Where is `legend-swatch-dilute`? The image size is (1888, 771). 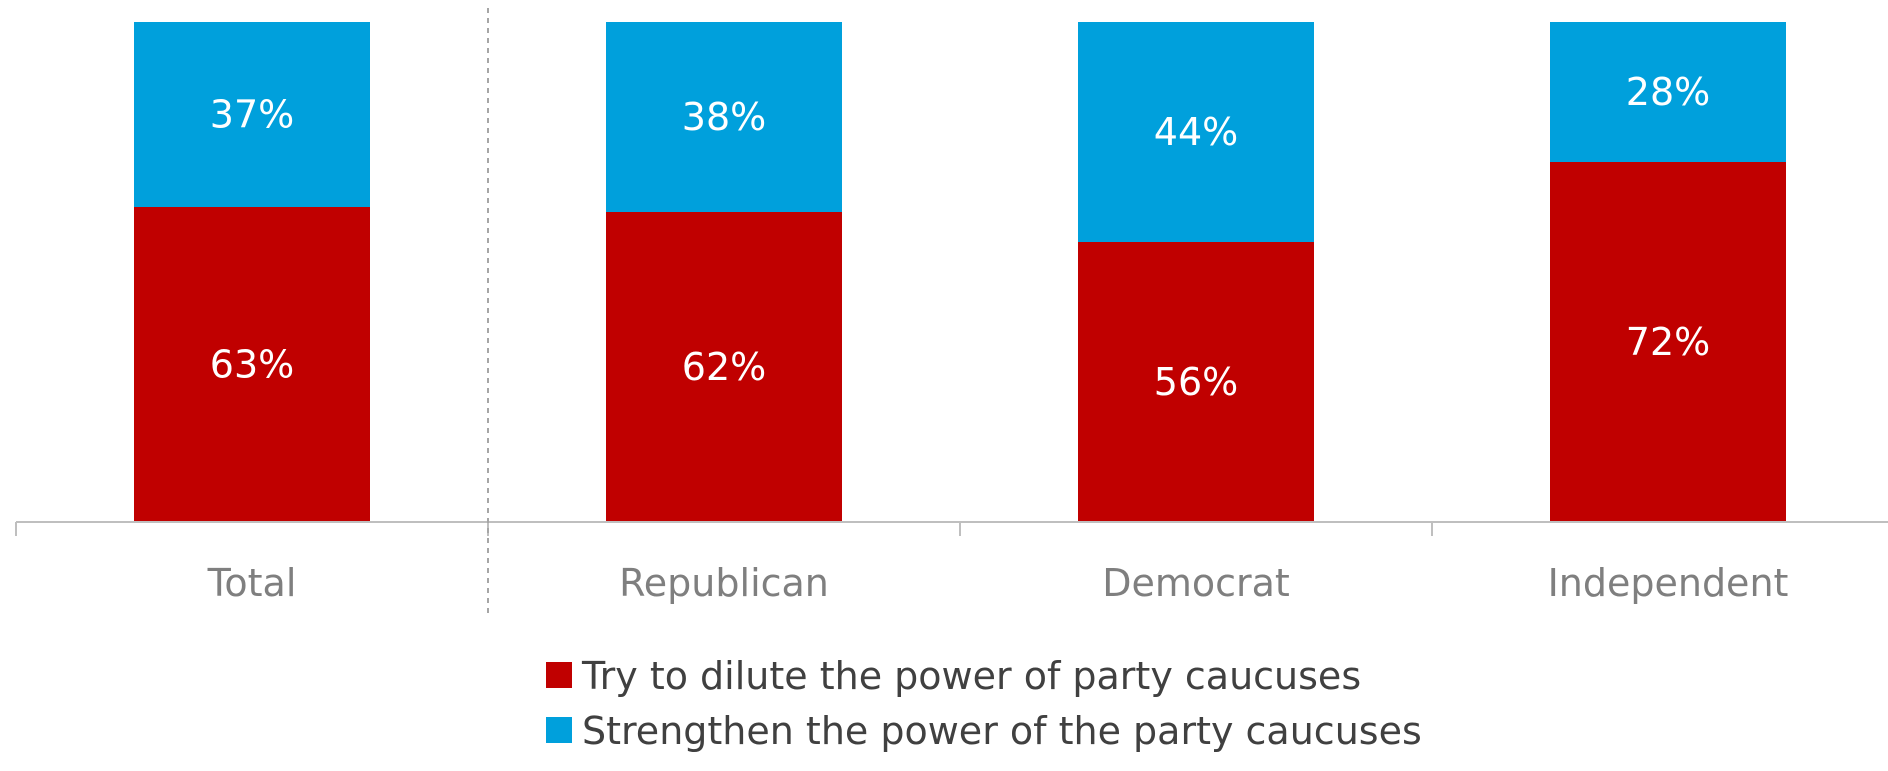
legend-swatch-dilute is located at coordinates (559, 675).